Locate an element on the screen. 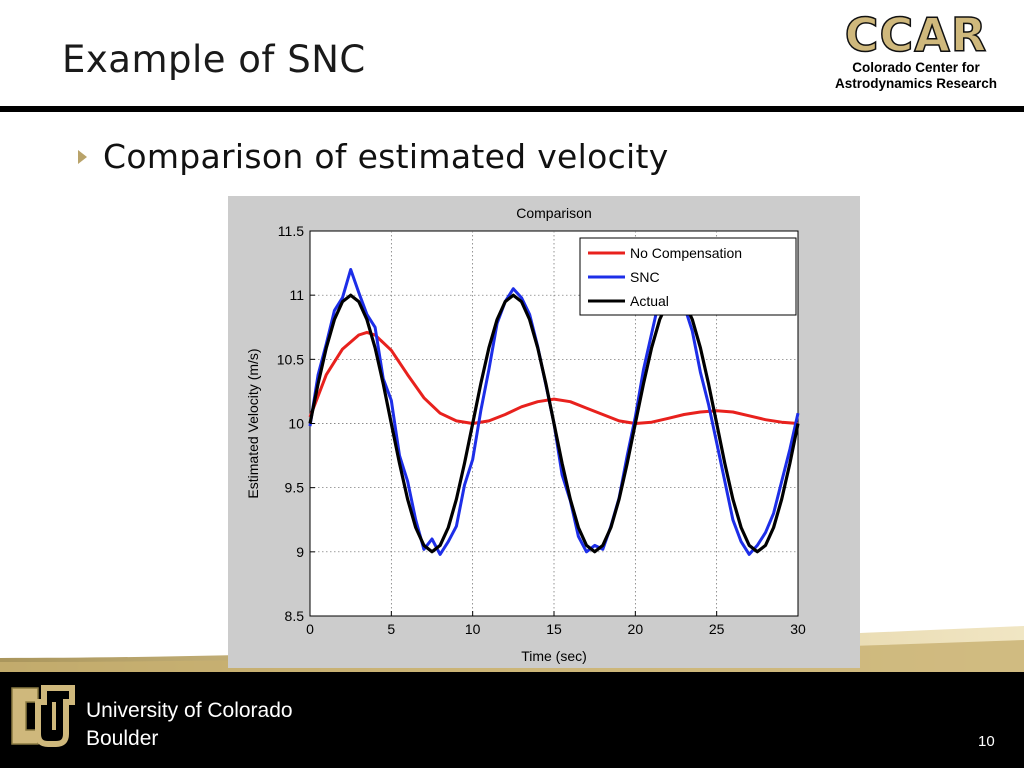 The width and height of the screenshot is (1024, 768). legend-label-no-compensation: No Compensation is located at coordinates (686, 253).